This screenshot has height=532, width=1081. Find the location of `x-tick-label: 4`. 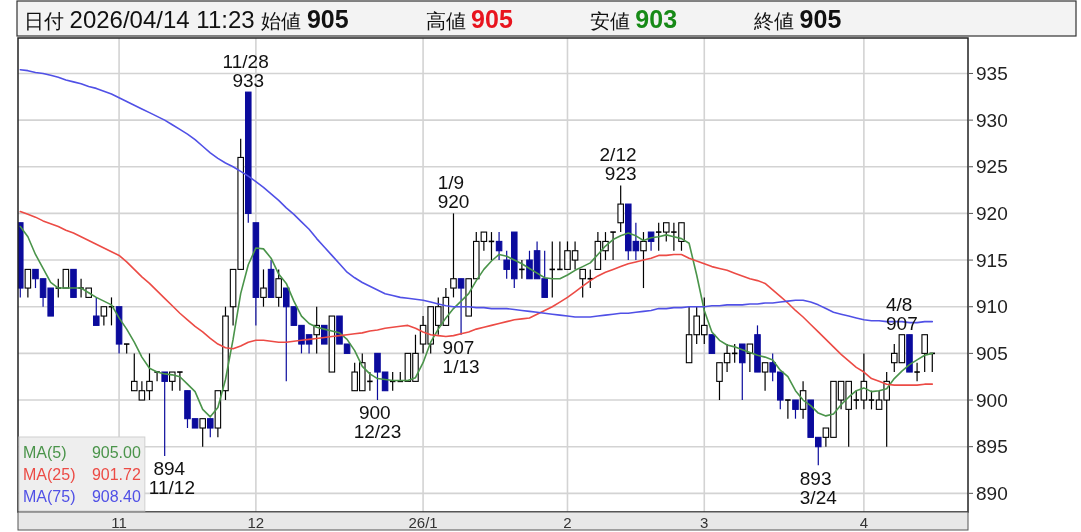

x-tick-label: 4 is located at coordinates (864, 522).